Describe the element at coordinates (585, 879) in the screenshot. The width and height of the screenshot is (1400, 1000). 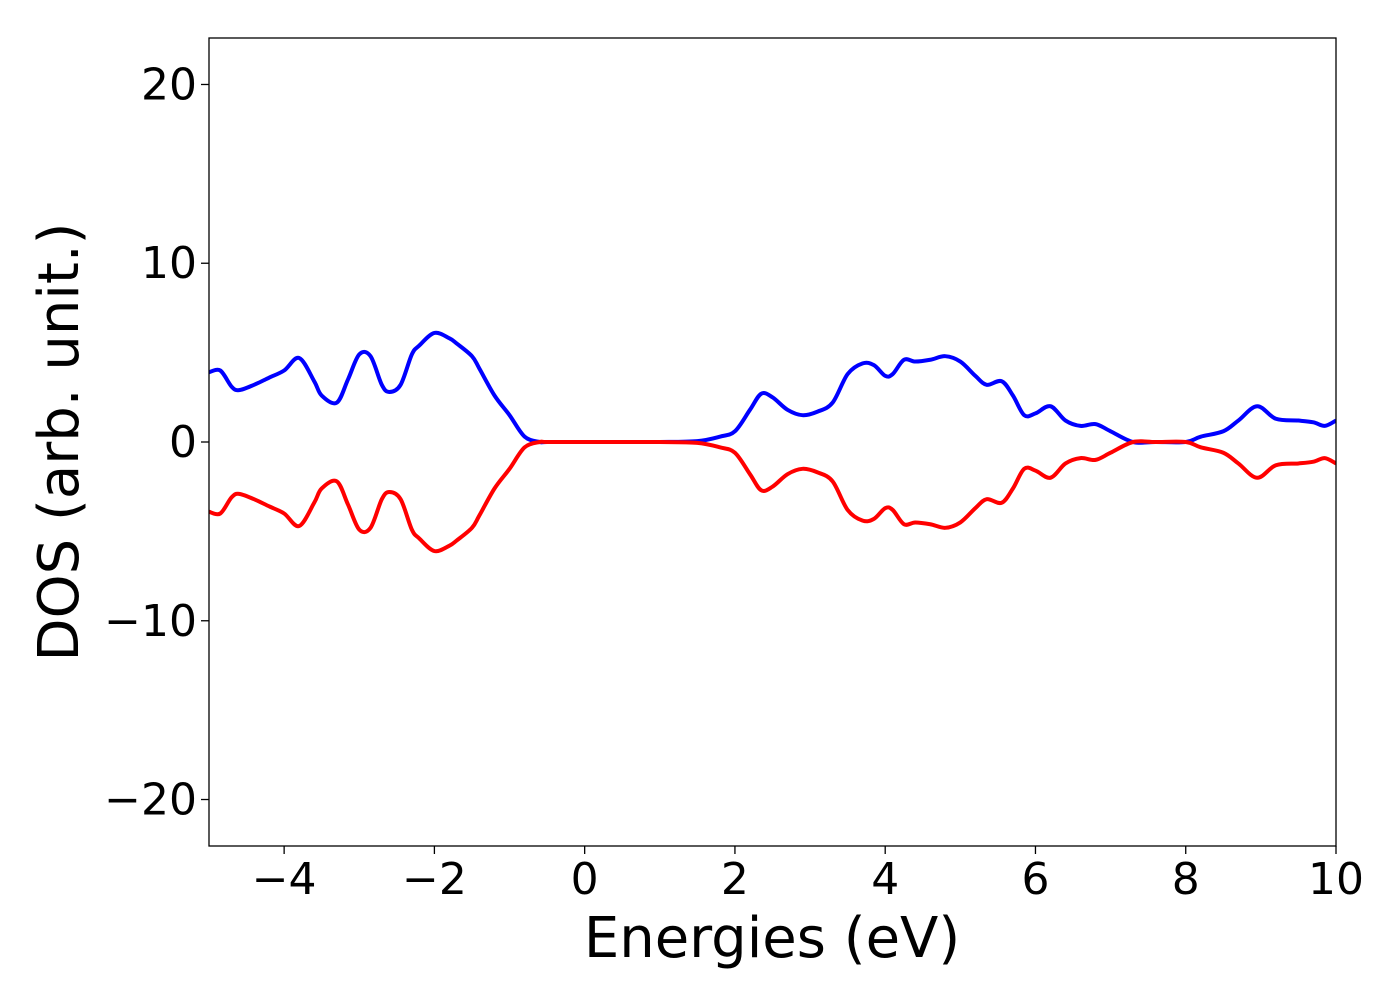
I see `x-tick-label: 0` at that location.